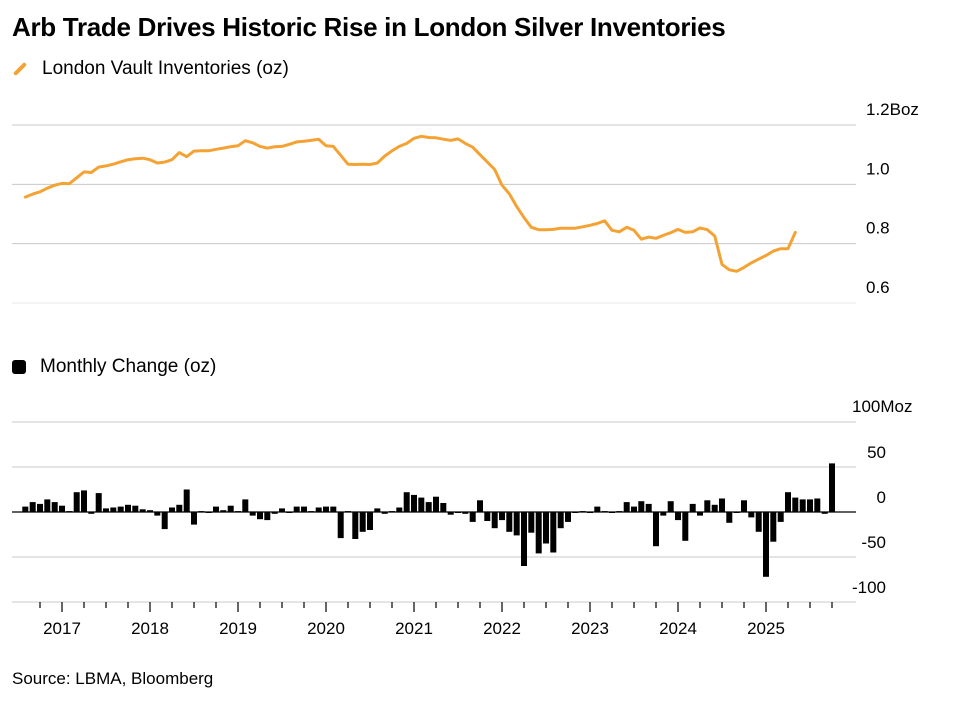 The height and width of the screenshot is (708, 955). I want to click on bar-ytick-label: -100, so click(869, 587).